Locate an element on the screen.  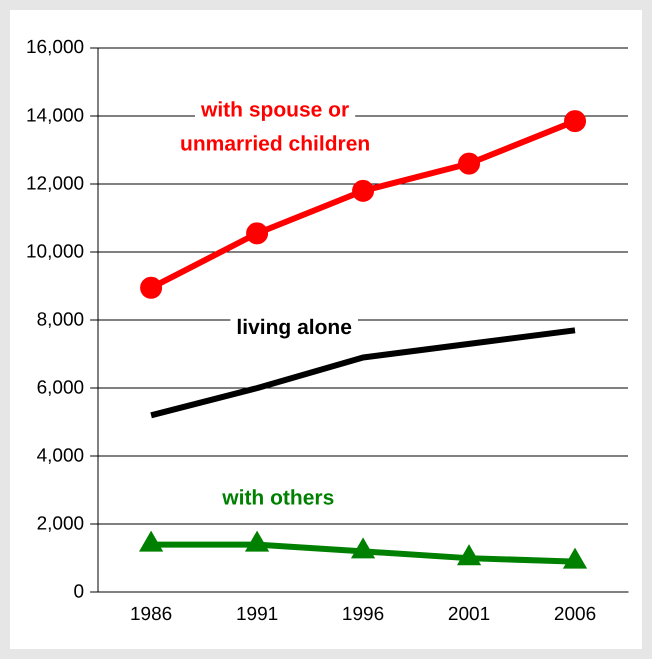
x-tick-label: 2006 is located at coordinates (575, 614).